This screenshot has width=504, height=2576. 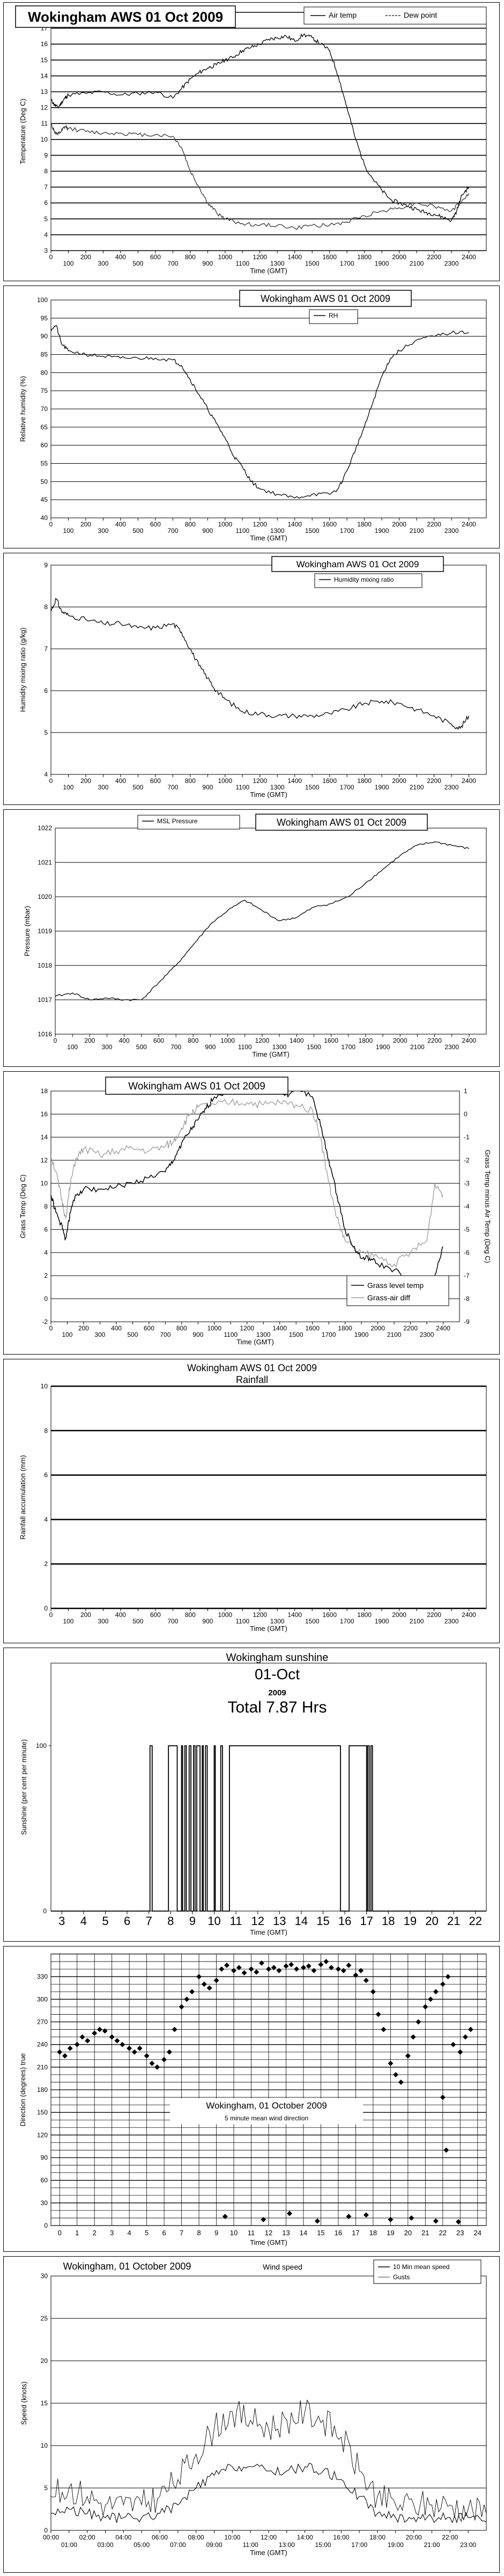 I want to click on y2-tick-label: -7, so click(x=467, y=1275).